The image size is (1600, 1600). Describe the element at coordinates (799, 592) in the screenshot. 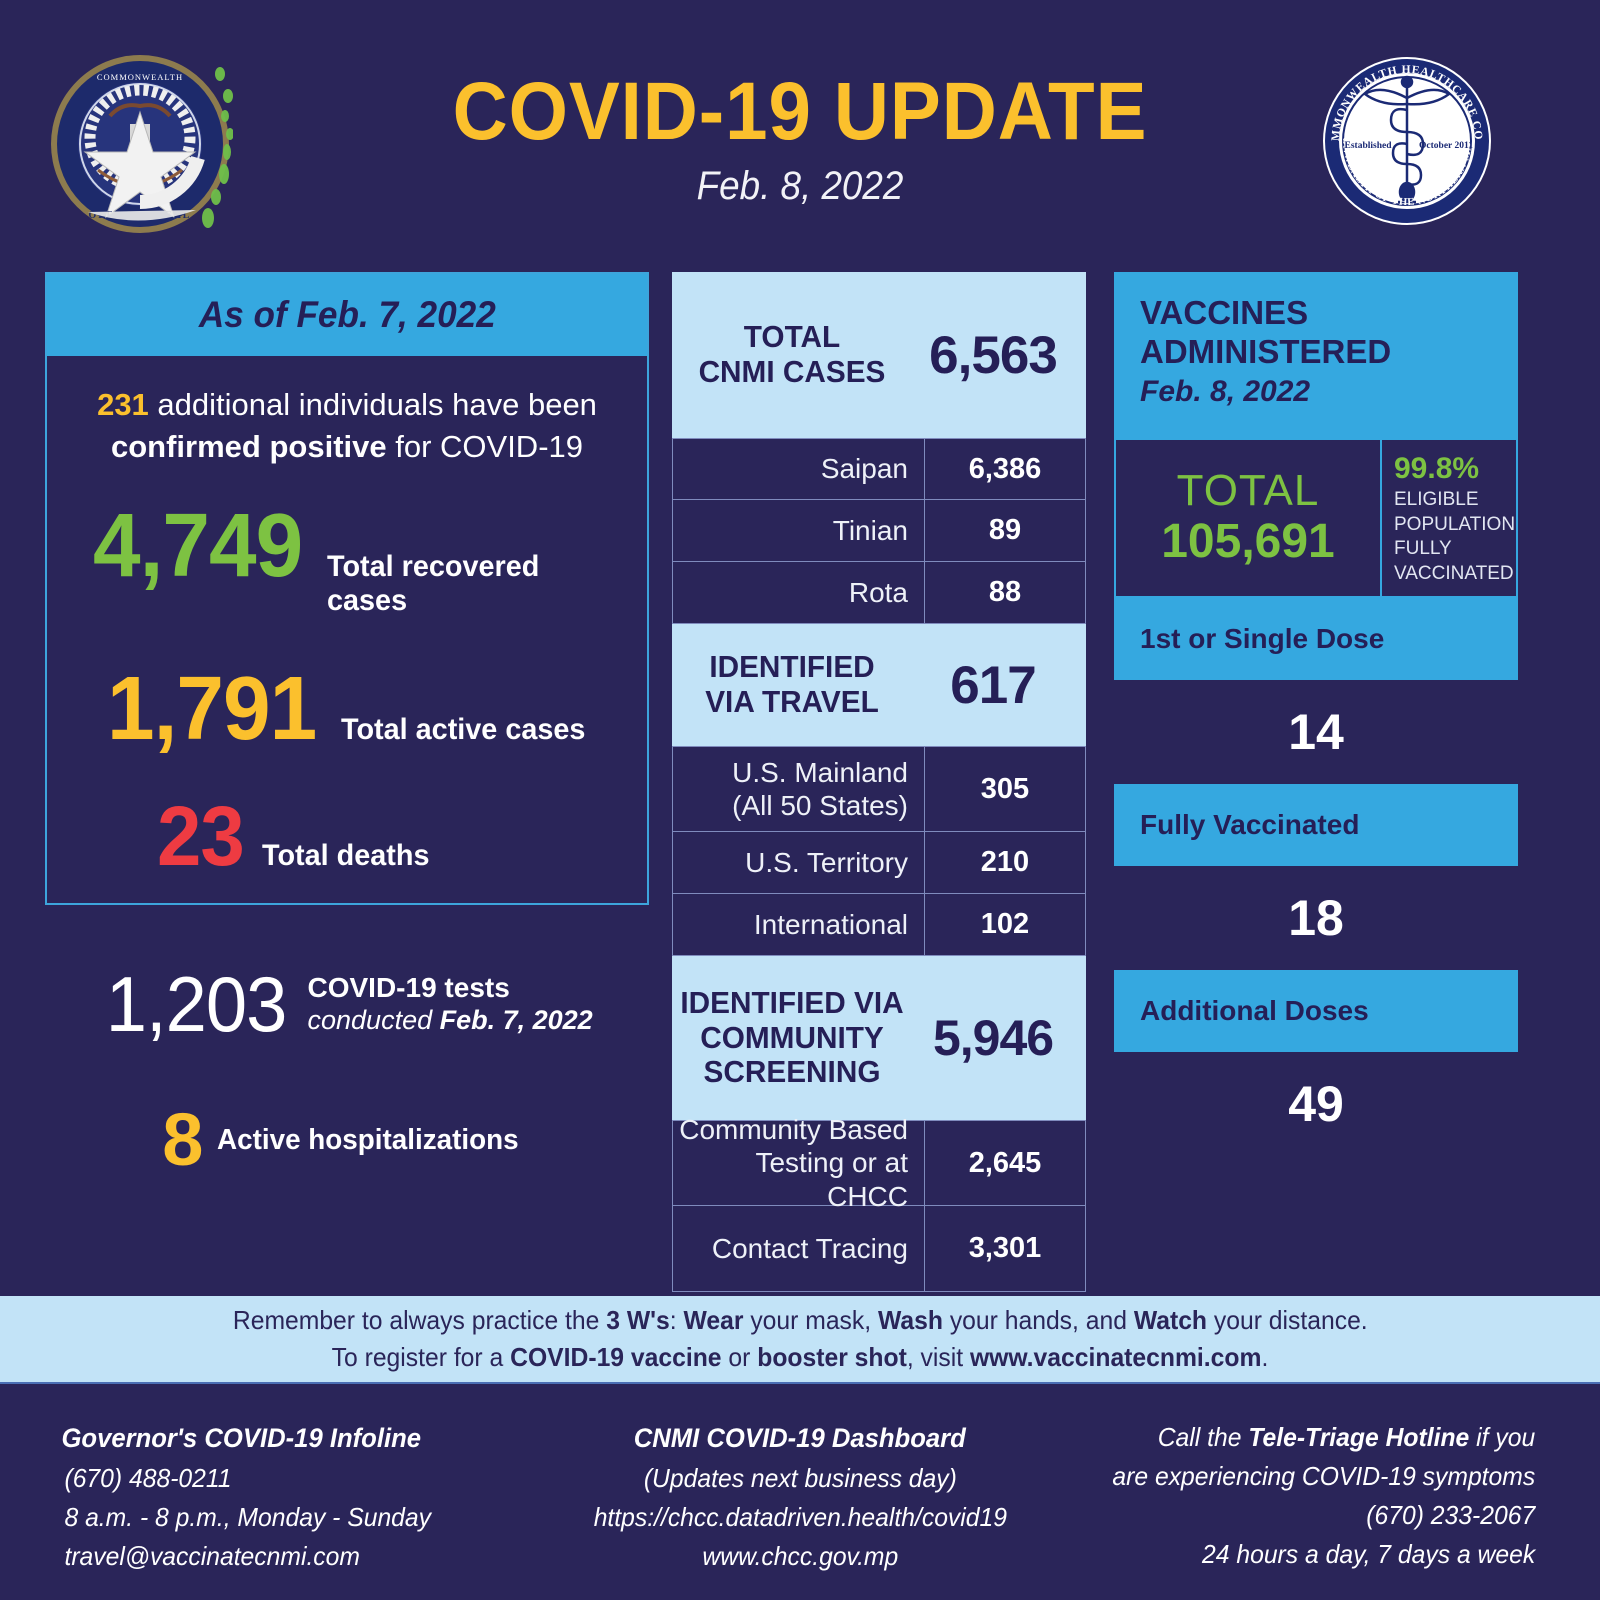

I see `row-label: Rota` at that location.